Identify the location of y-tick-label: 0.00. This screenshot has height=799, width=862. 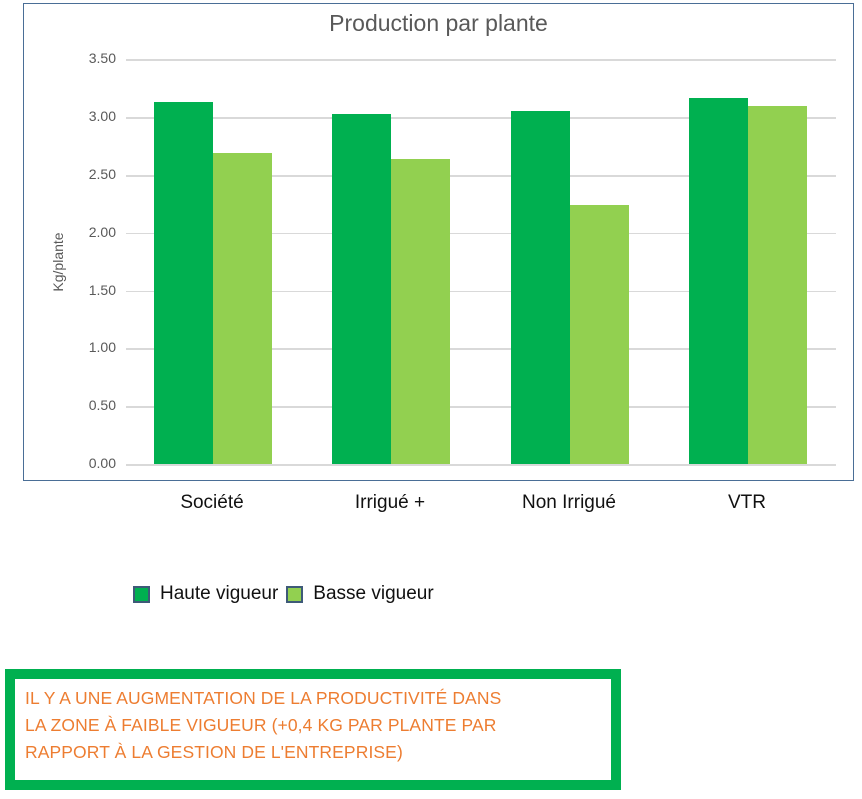
(102, 463).